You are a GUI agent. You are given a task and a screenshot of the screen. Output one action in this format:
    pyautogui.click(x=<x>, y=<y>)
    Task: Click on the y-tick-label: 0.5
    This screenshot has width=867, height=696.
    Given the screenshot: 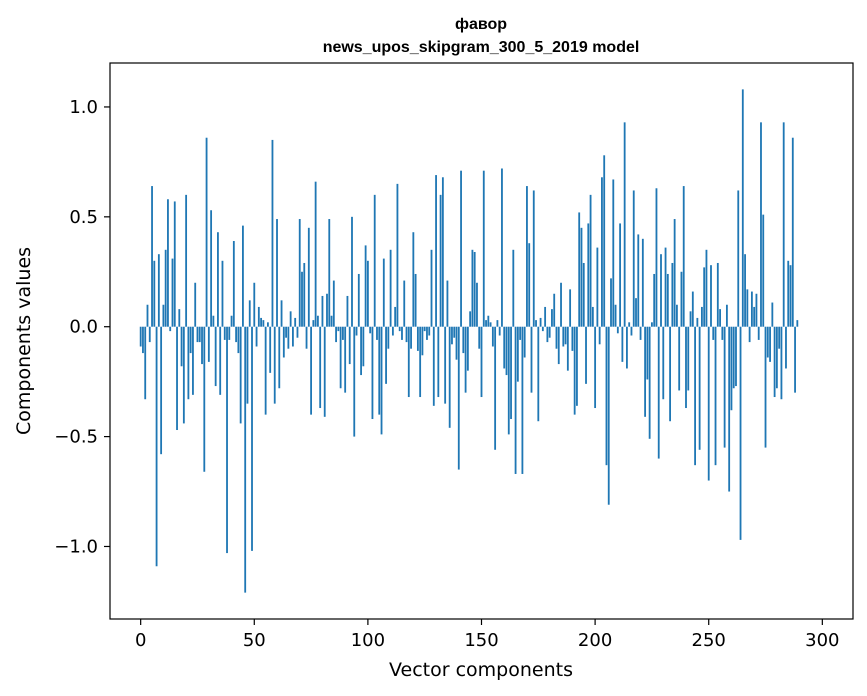 What is the action you would take?
    pyautogui.click(x=83, y=217)
    